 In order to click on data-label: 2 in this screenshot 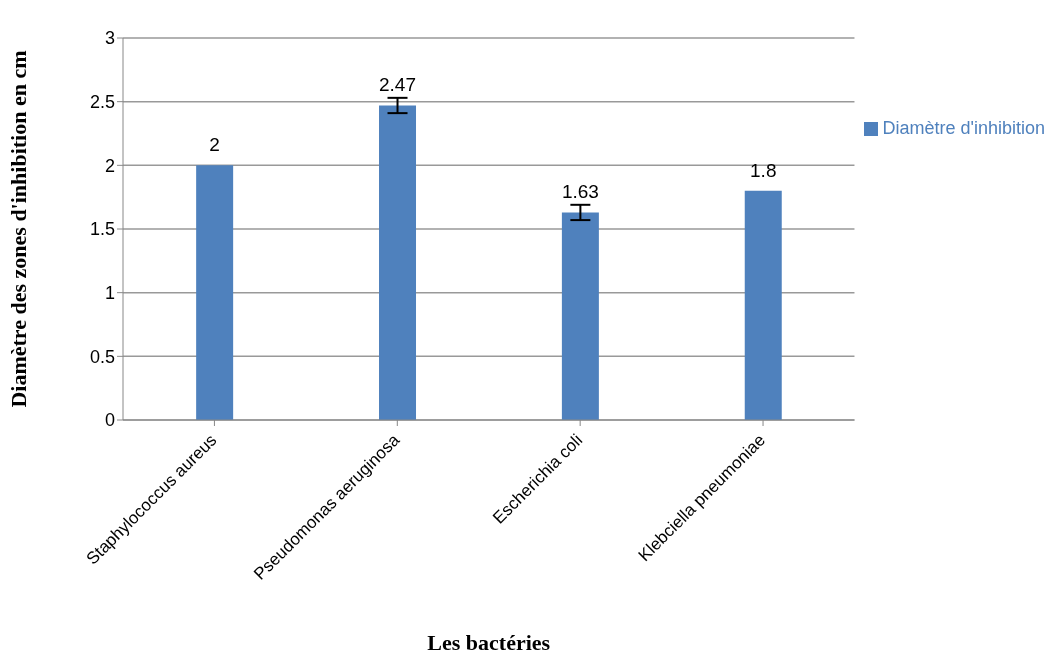, I will do `click(214, 145)`.